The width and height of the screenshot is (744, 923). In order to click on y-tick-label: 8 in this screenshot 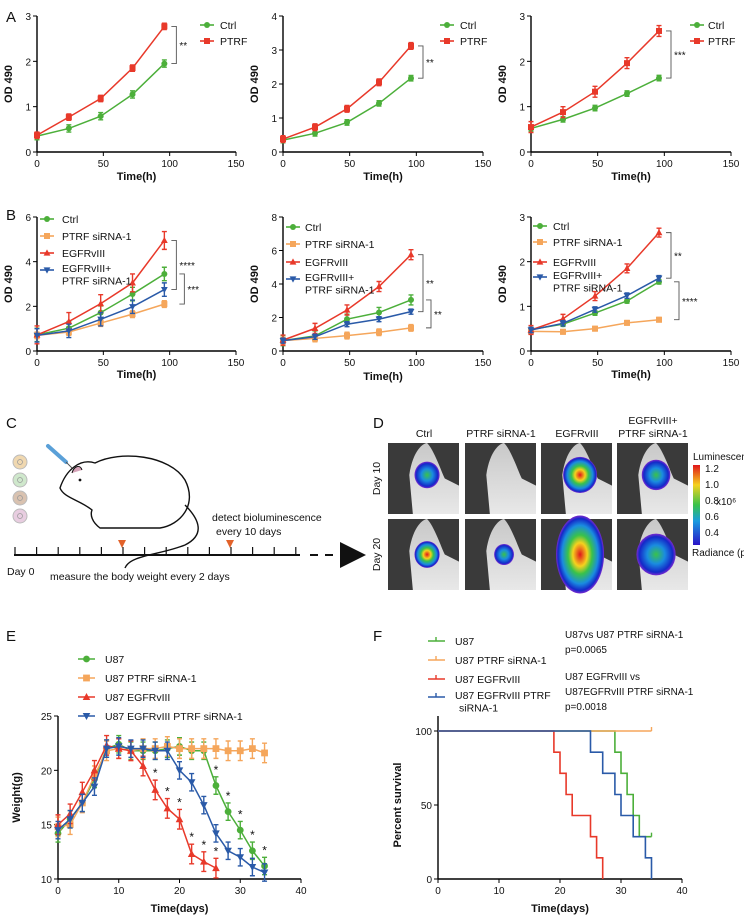, I will do `click(274, 218)`.